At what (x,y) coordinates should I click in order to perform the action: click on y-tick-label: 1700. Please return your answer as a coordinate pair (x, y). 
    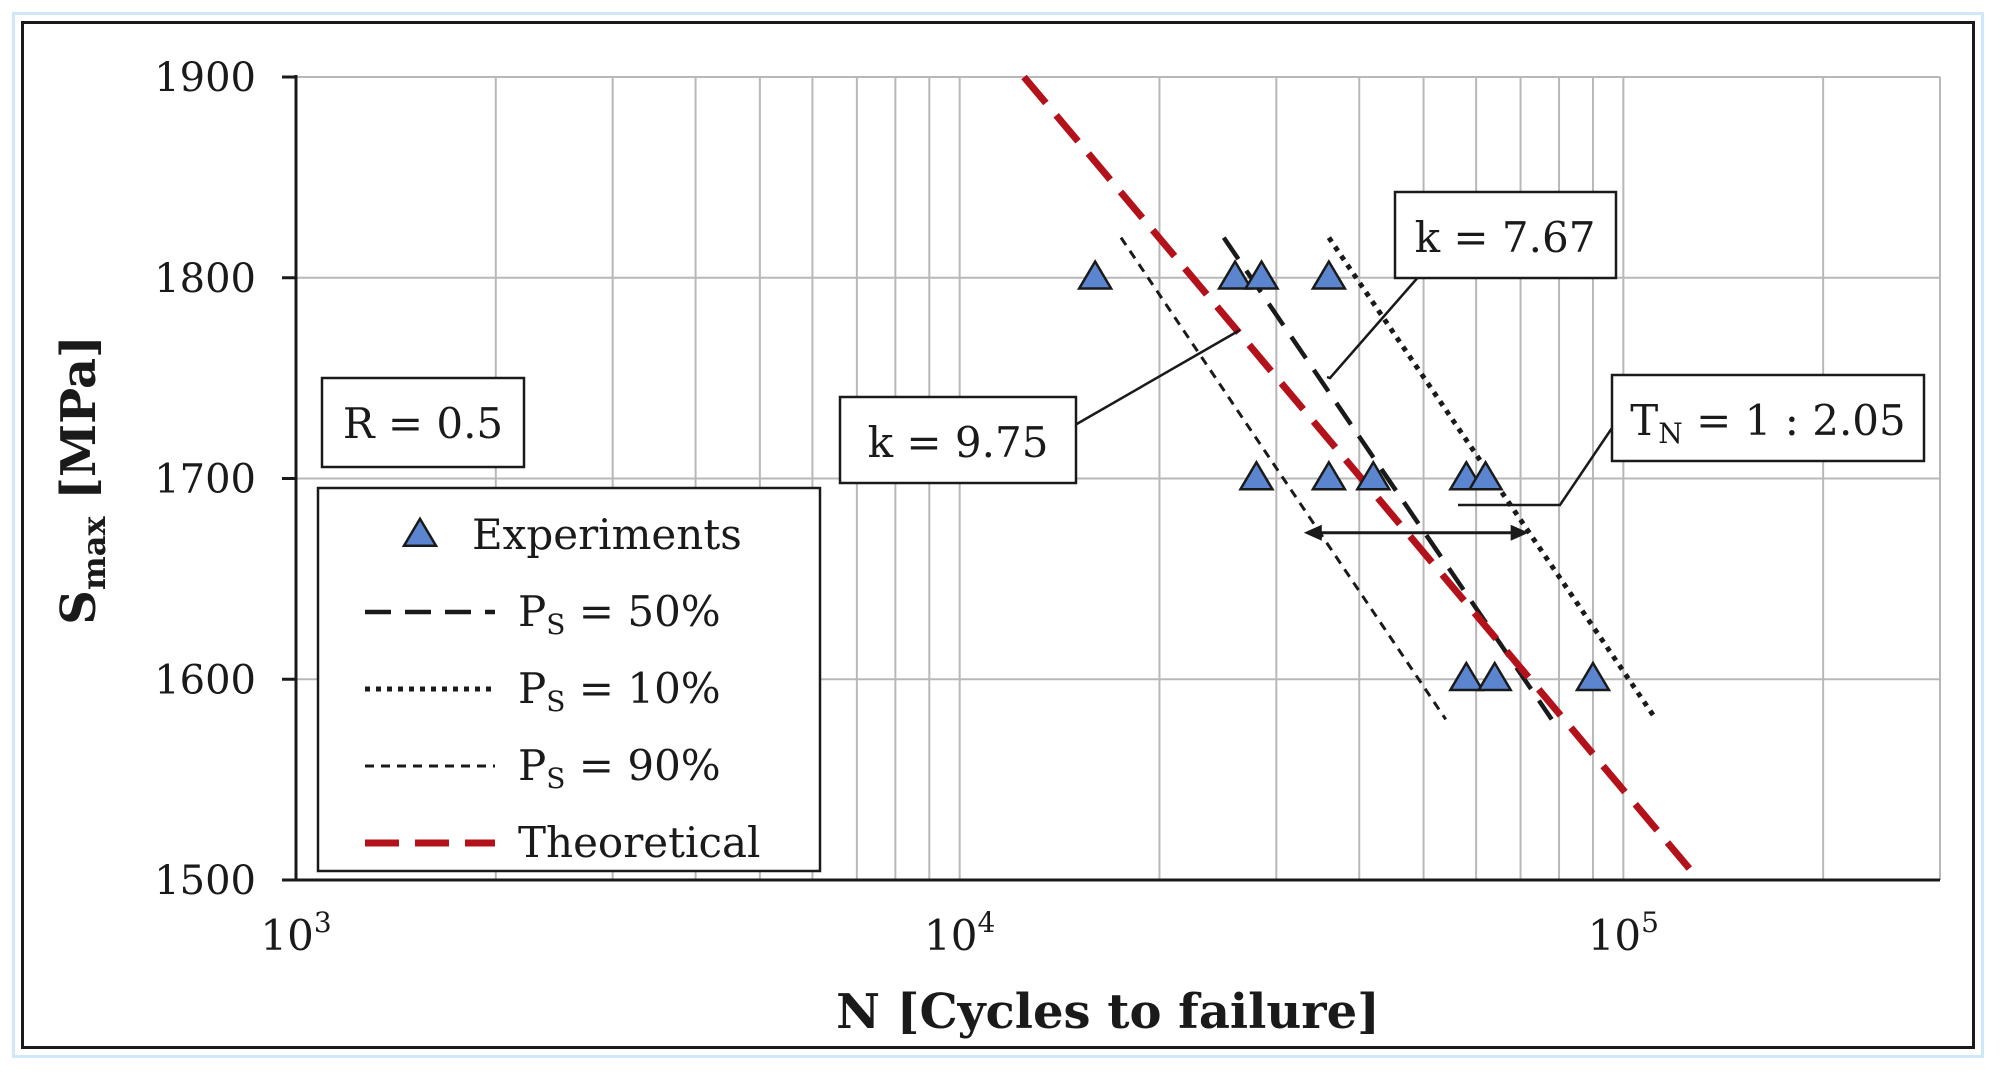
    Looking at the image, I should click on (205, 480).